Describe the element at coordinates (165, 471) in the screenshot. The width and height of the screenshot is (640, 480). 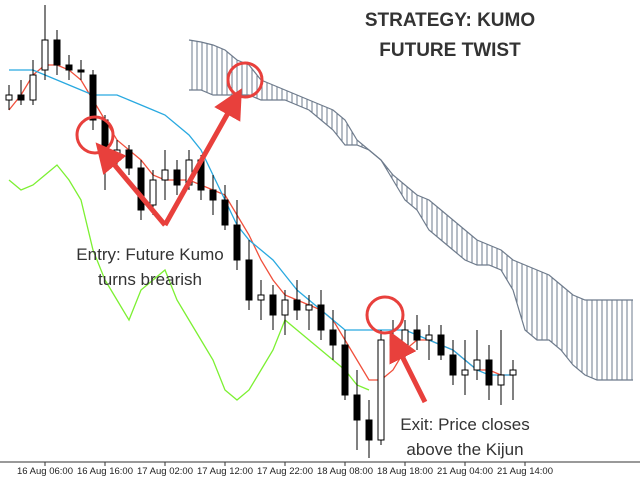
I see `x-tick-label: 17 Aug 02:00` at that location.